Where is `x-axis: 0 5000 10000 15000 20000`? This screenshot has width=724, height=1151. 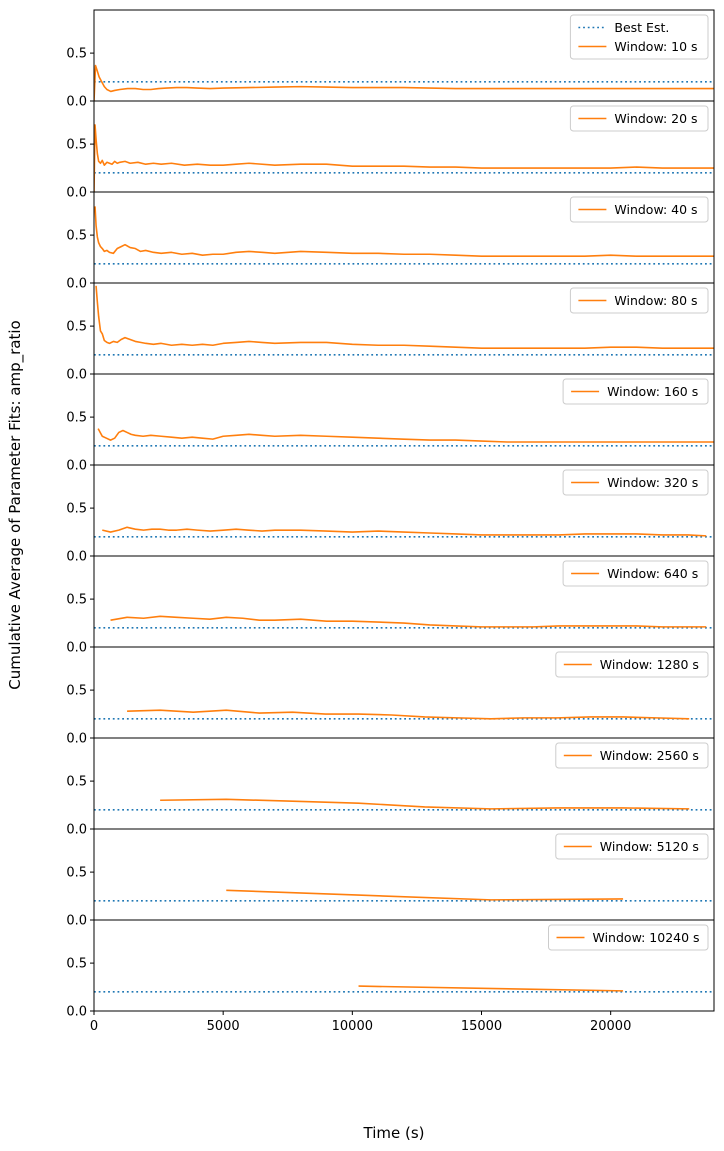 x-axis: 0 5000 10000 15000 20000 is located at coordinates (360, 1022).